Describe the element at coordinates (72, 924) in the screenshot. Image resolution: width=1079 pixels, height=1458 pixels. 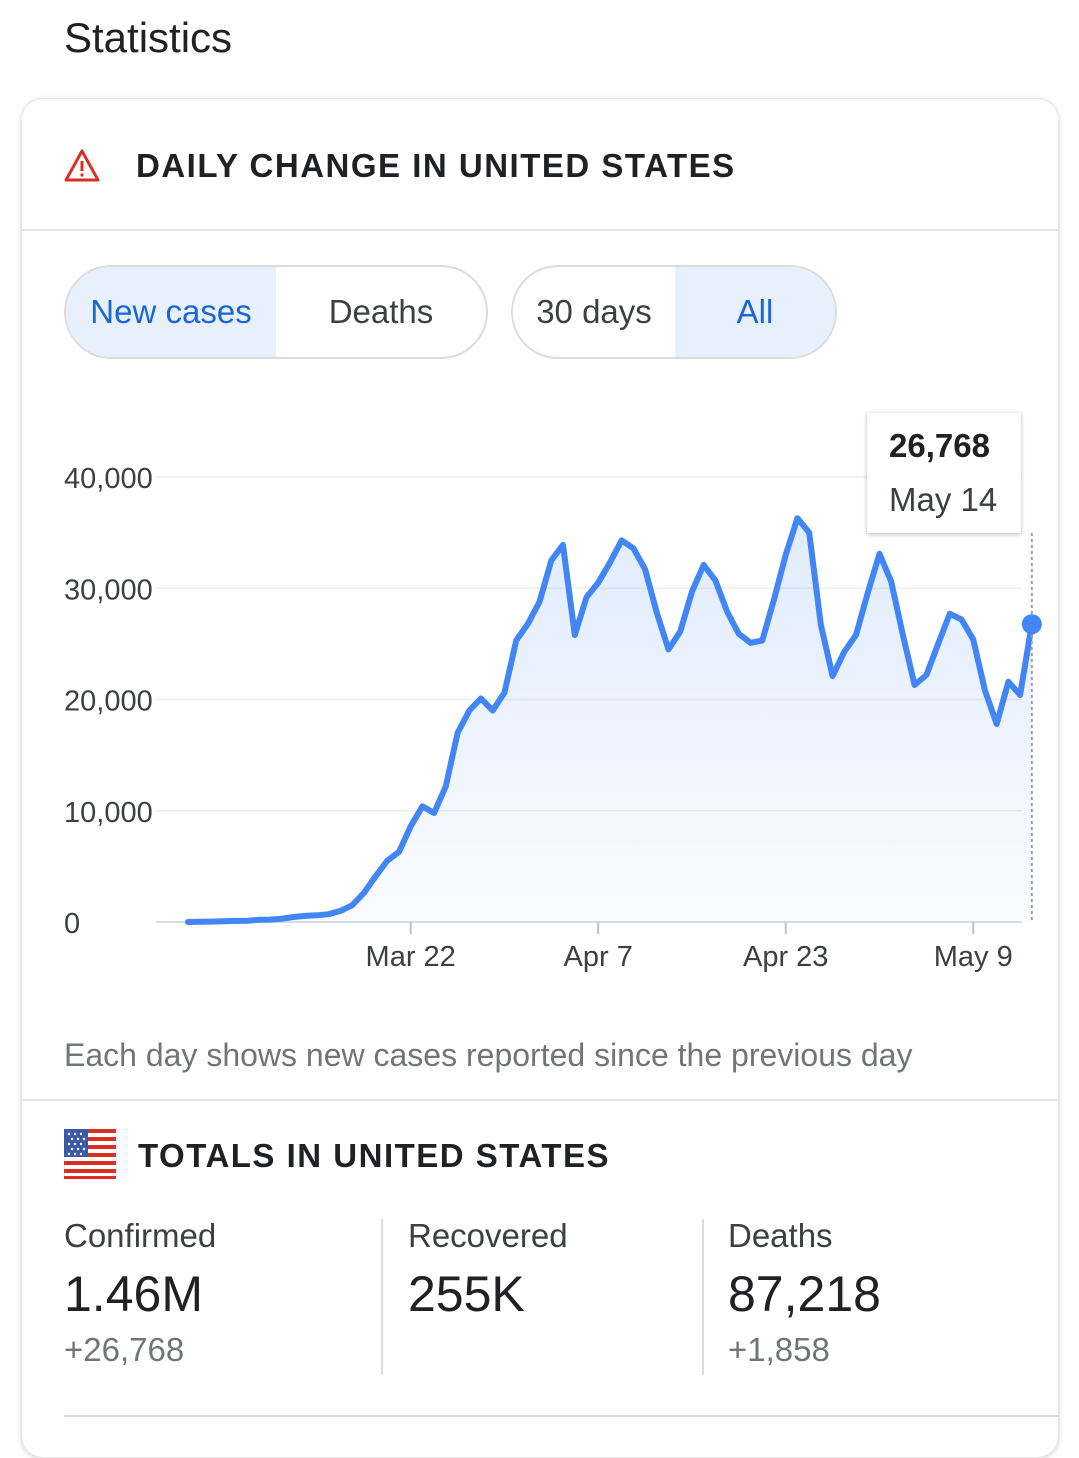
I see `y-tick-label: 0` at that location.